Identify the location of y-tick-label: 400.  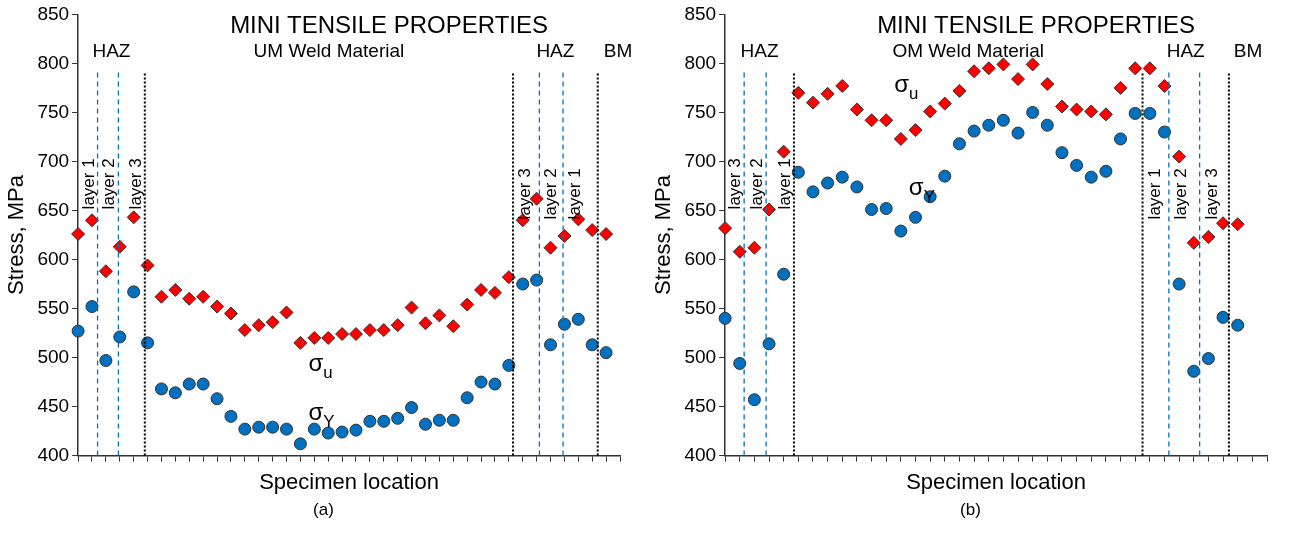
(53, 454).